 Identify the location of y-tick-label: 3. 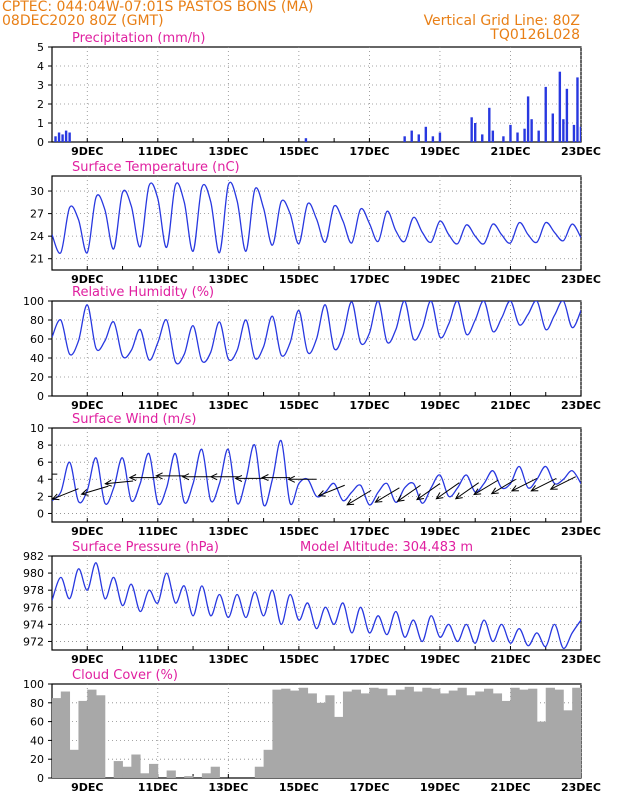
(40, 85).